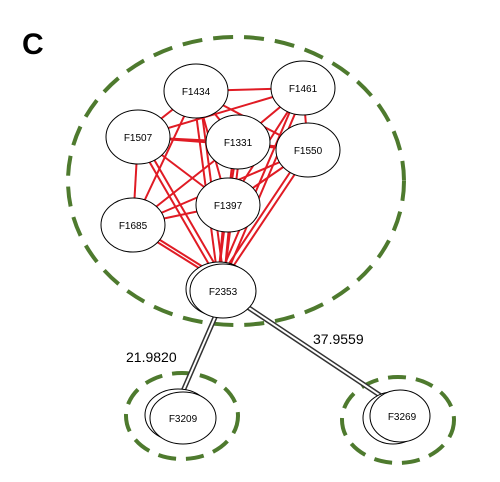 The height and width of the screenshot is (482, 500). I want to click on node-label-f2353: F2353, so click(223, 292).